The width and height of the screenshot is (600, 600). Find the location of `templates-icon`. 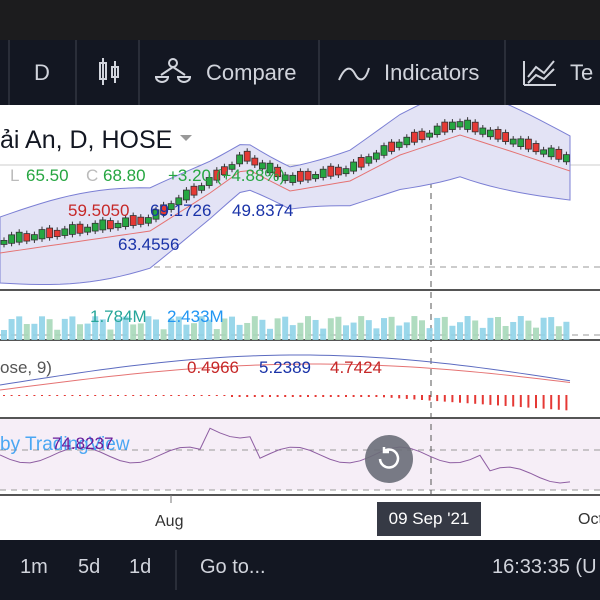

templates-icon is located at coordinates (540, 72).